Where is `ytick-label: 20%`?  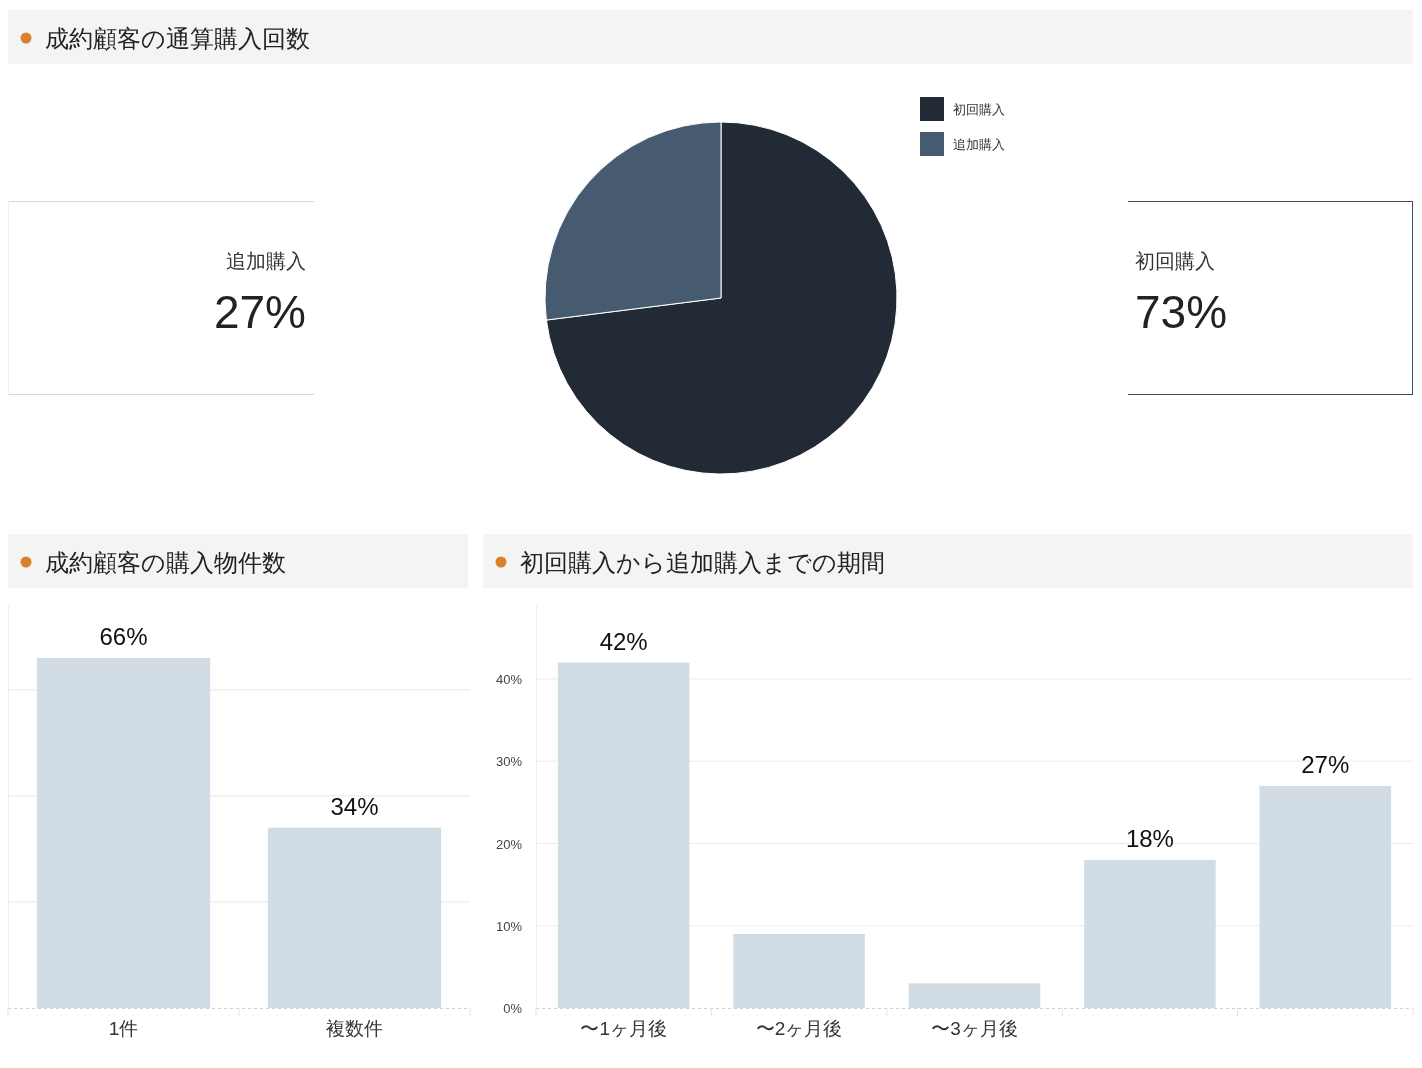
ytick-label: 20% is located at coordinates (508, 844).